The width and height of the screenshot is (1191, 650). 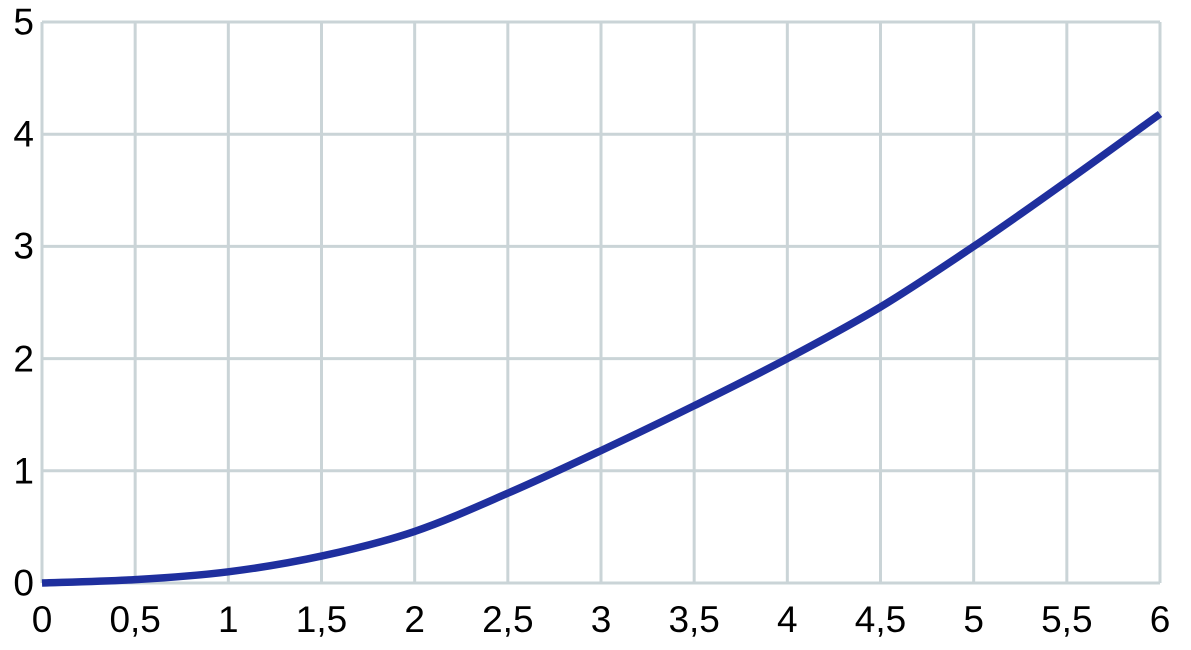 What do you see at coordinates (321, 619) in the screenshot?
I see `x-tick-label: 1,5` at bounding box center [321, 619].